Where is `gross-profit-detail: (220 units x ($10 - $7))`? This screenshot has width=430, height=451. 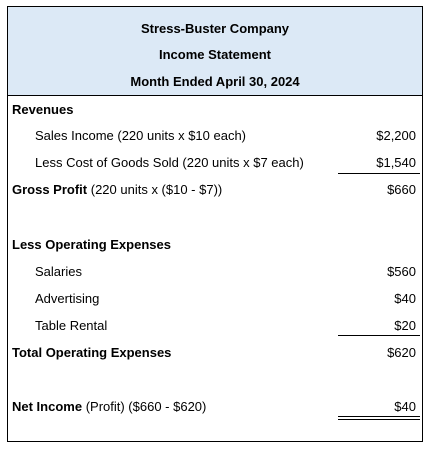 gross-profit-detail: (220 units x ($10 - $7)) is located at coordinates (155, 189).